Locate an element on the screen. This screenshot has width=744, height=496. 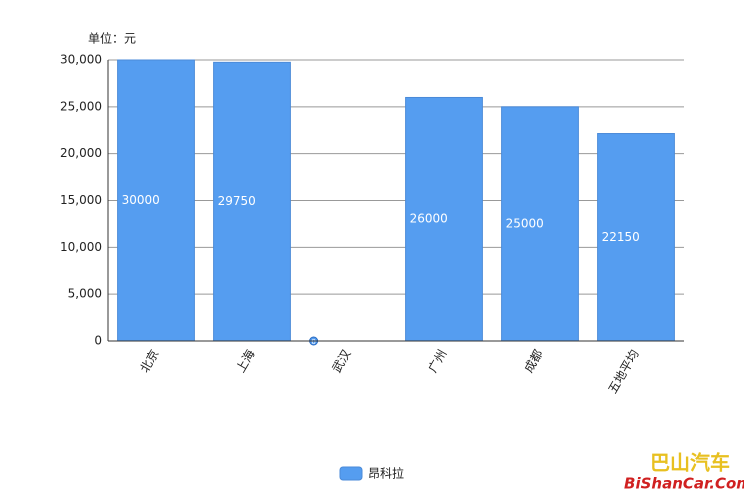
y-tick-label: 15,000 is located at coordinates (81, 200).